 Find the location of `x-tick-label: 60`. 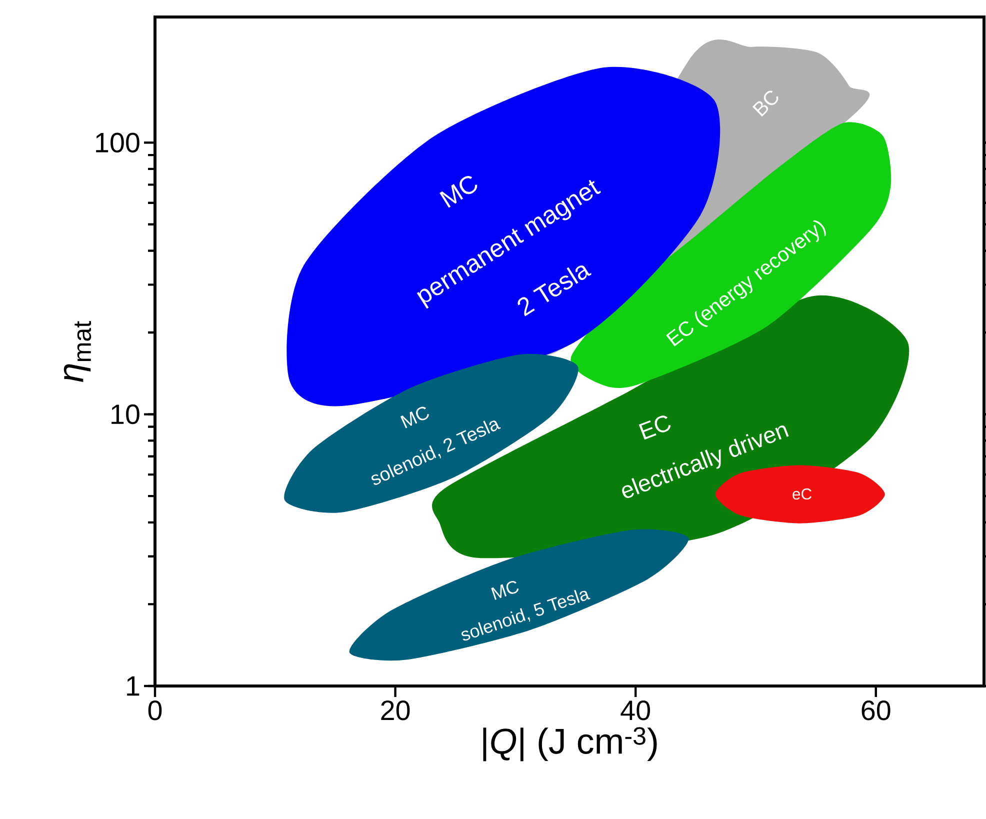

x-tick-label: 60 is located at coordinates (876, 710).